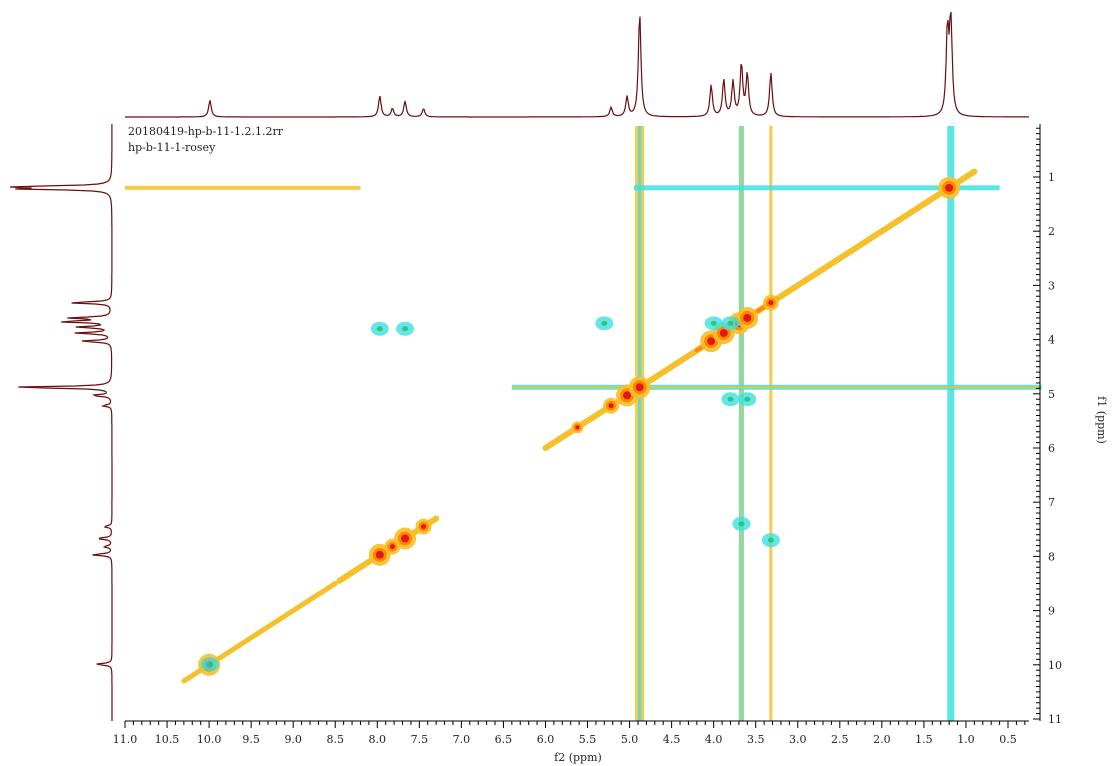 The height and width of the screenshot is (766, 1118). I want to click on x-tick-label: 6.5, so click(504, 739).